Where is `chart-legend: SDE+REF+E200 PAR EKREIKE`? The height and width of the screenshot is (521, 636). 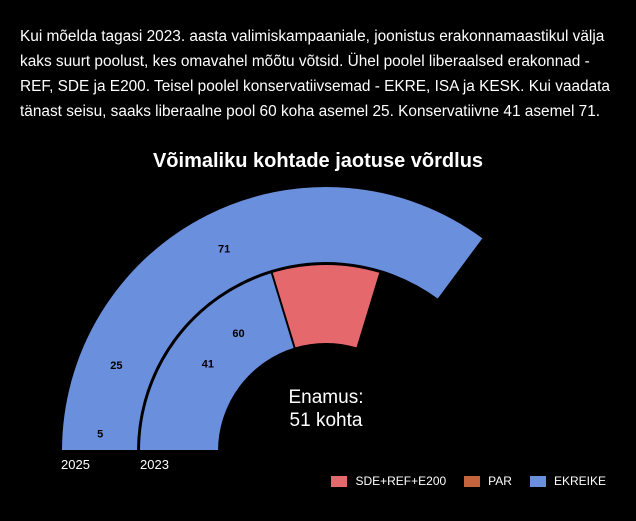 chart-legend: SDE+REF+E200 PAR EKREIKE is located at coordinates (468, 481).